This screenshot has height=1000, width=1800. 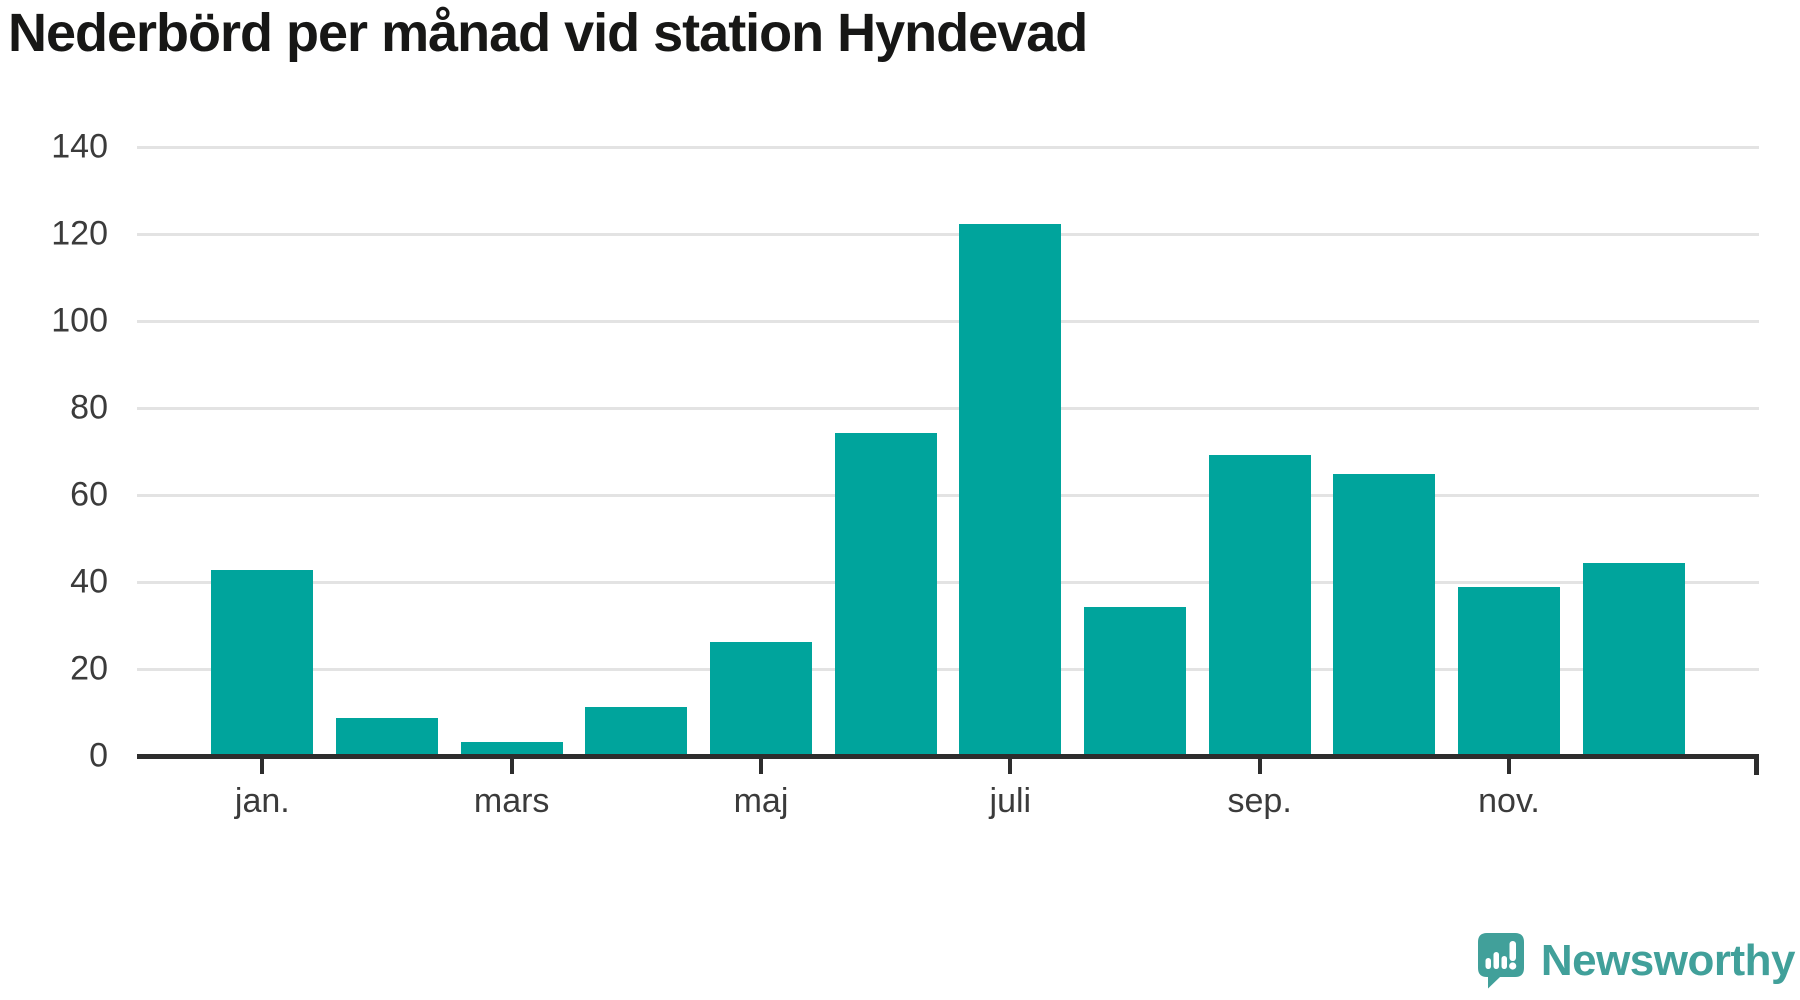 I want to click on x-axis-tick-maj, so click(x=761, y=766).